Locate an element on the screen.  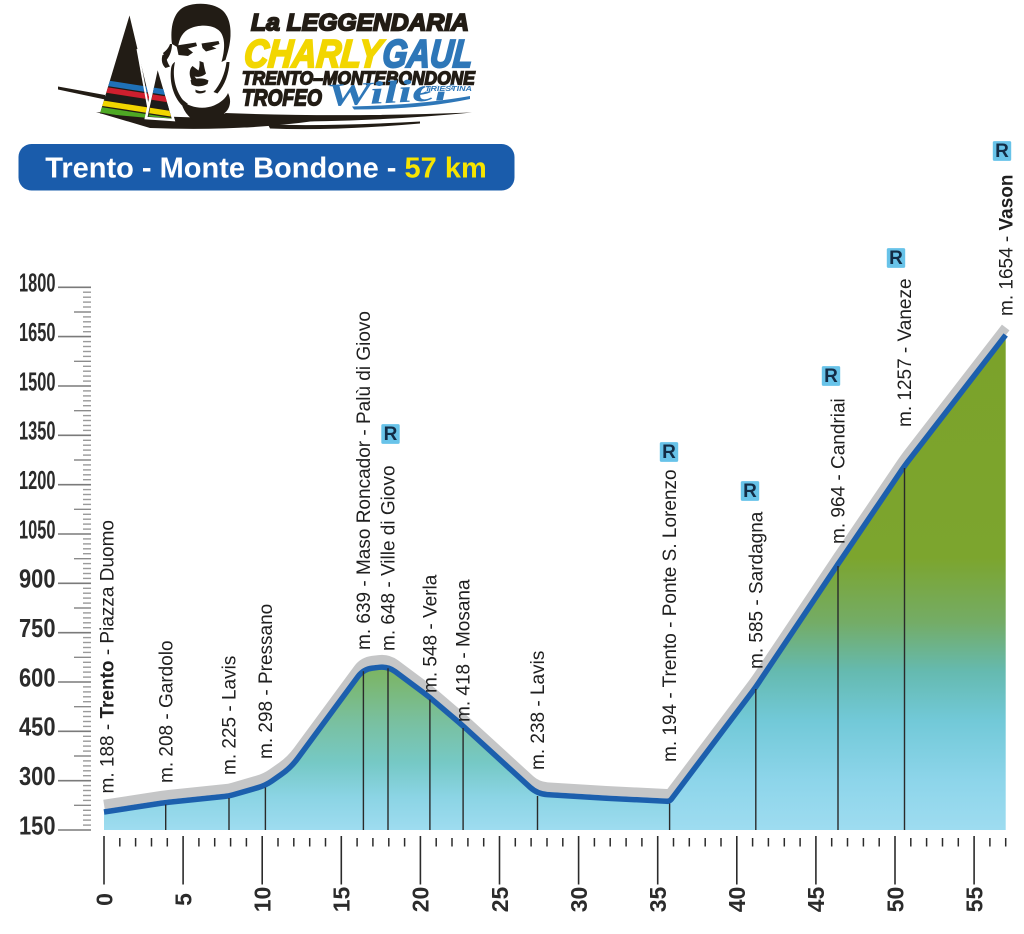
svg-text: 50 is located at coordinates (895, 900).